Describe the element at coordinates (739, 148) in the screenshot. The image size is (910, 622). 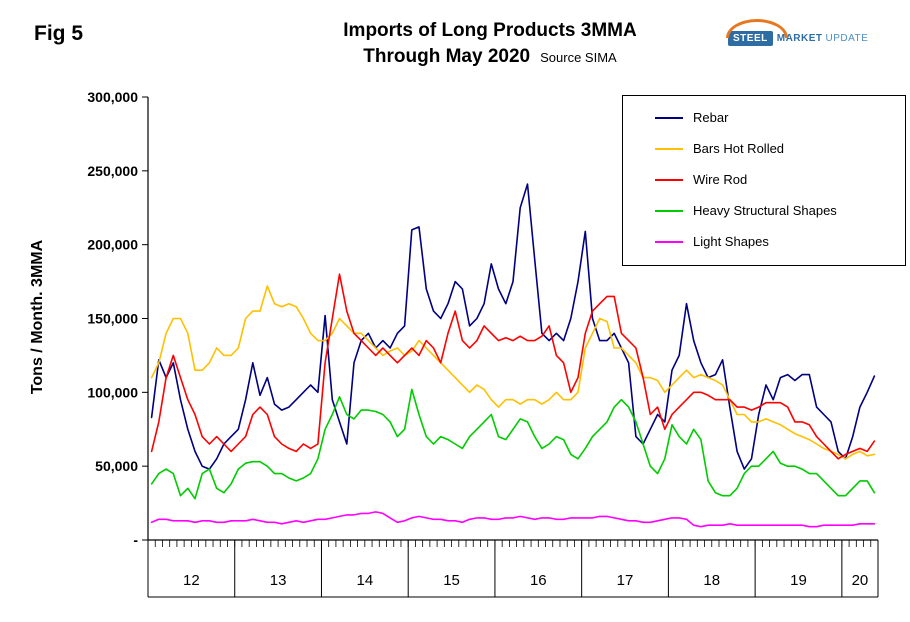
I see `legend-label: Bars Hot Rolled` at that location.